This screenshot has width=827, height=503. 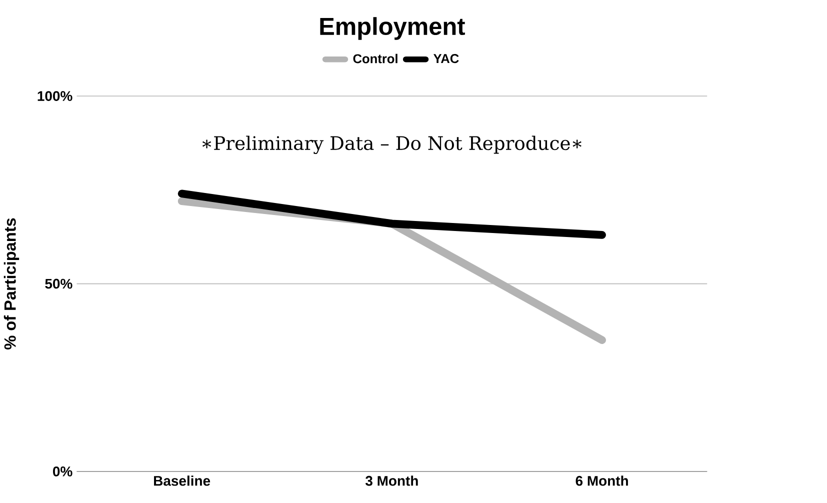 I want to click on y-tick-label: 50%, so click(x=58, y=283).